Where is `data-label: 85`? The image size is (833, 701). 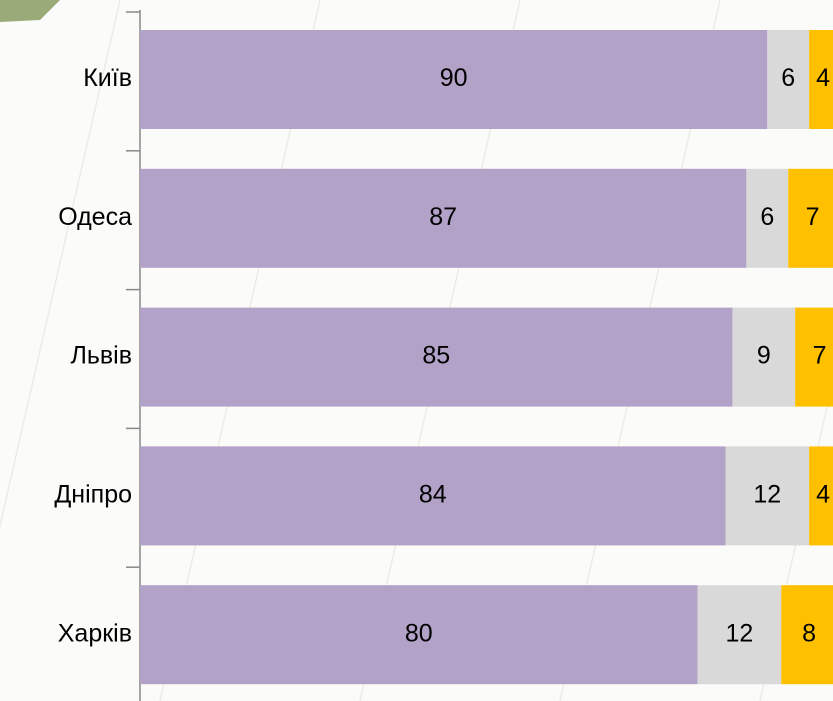
data-label: 85 is located at coordinates (436, 356).